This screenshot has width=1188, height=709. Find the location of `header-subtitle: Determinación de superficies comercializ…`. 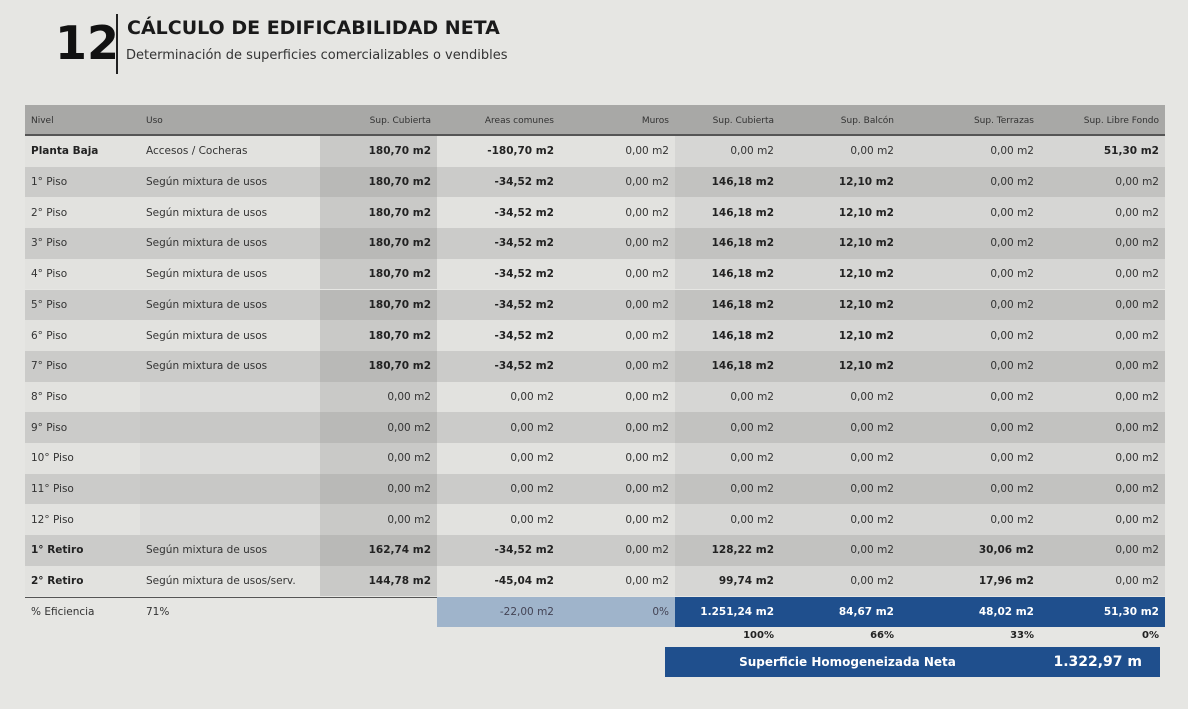

header-subtitle: Determinación de superficies comercializ… is located at coordinates (317, 55).